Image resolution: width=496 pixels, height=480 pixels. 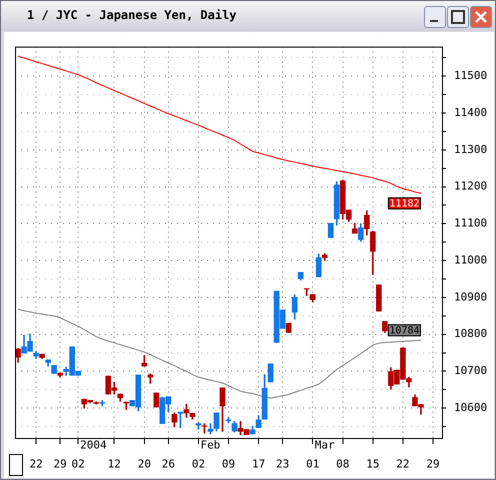 I want to click on text: Mar, so click(x=324, y=445).